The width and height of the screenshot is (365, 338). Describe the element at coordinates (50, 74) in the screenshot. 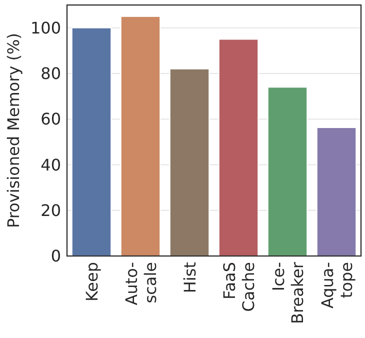

I see `y-tick-label: 80` at that location.